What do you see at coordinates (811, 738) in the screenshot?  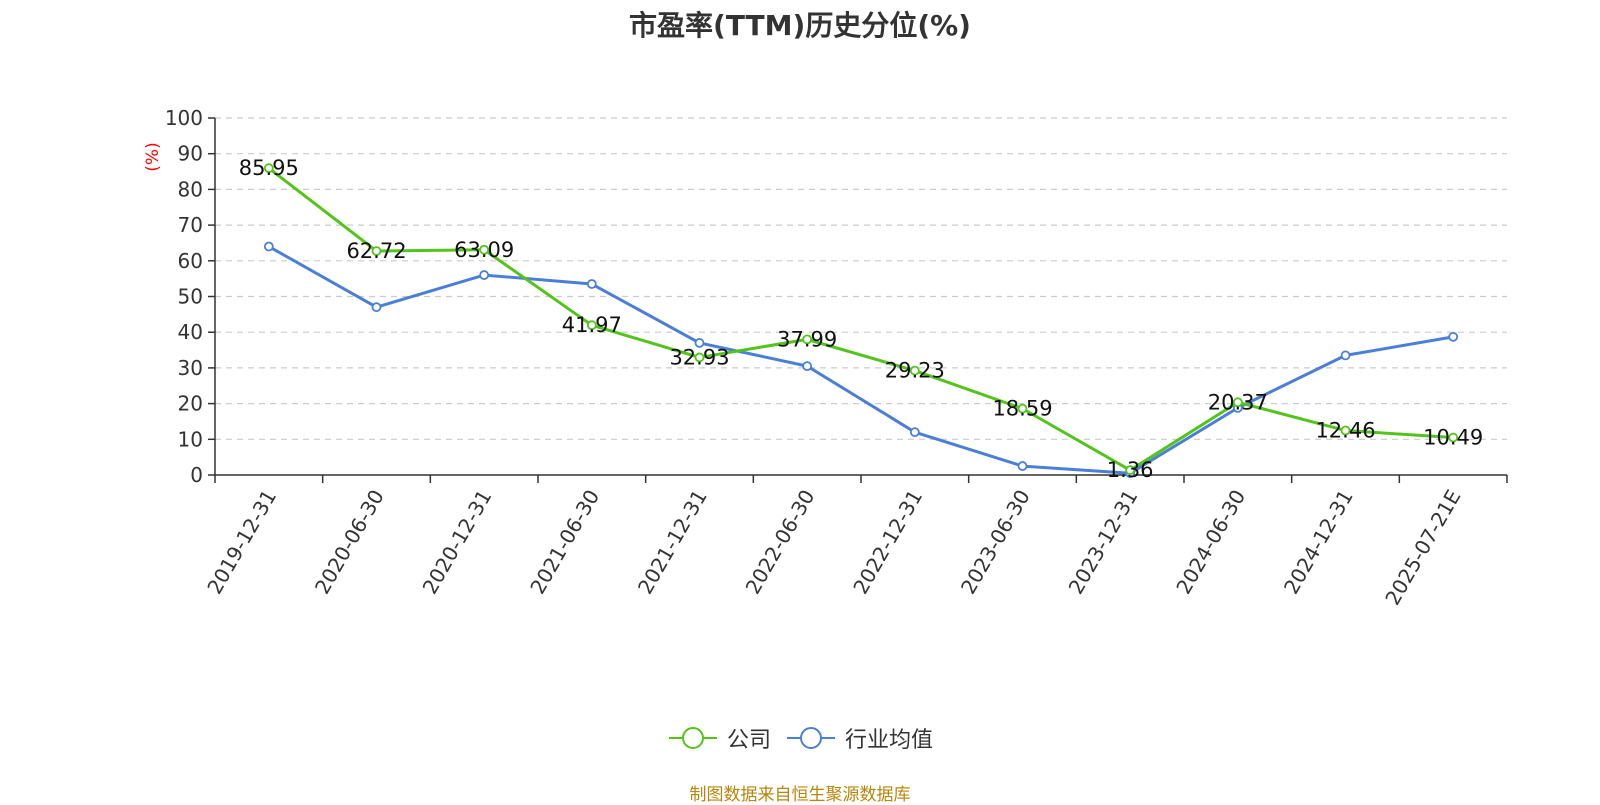 I see `legend-industry-average-icon` at bounding box center [811, 738].